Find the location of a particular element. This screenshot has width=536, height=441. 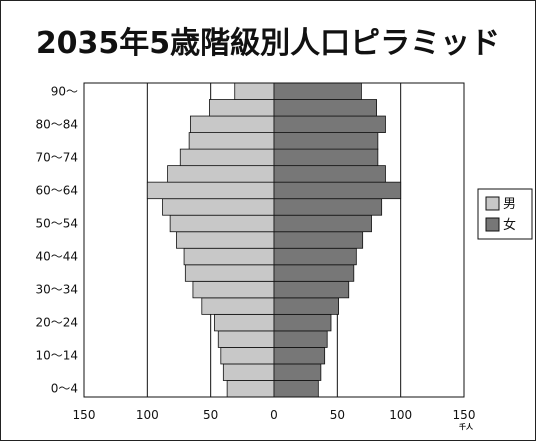

y-tick-label: 70〜74 is located at coordinates (56, 157).